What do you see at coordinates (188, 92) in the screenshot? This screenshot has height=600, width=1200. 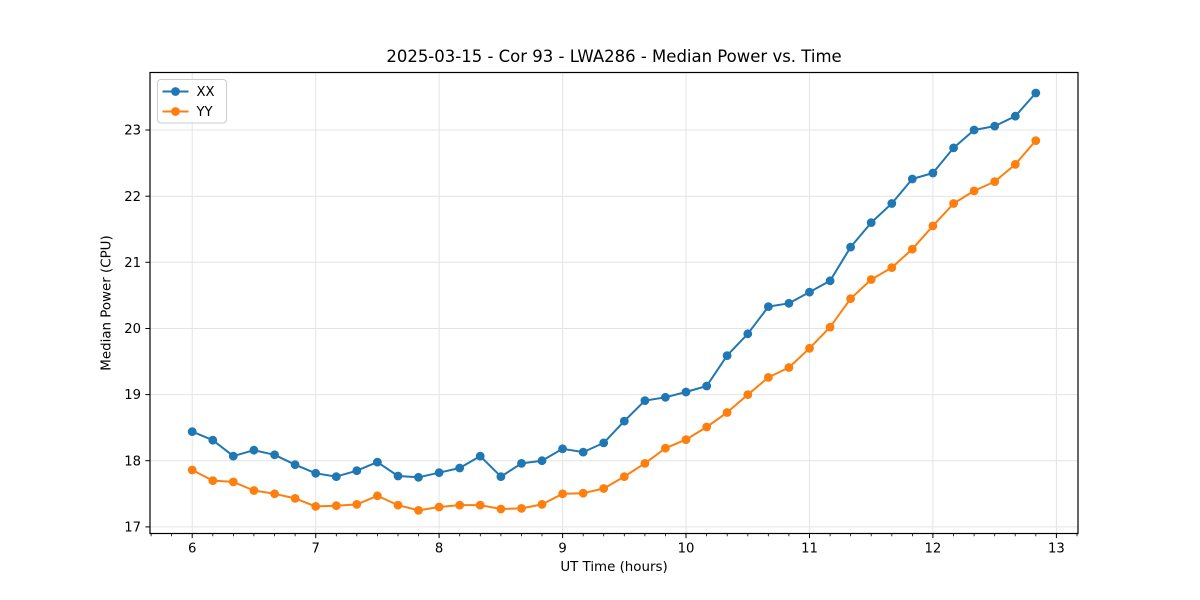 I see `legend-item-xx: XX` at bounding box center [188, 92].